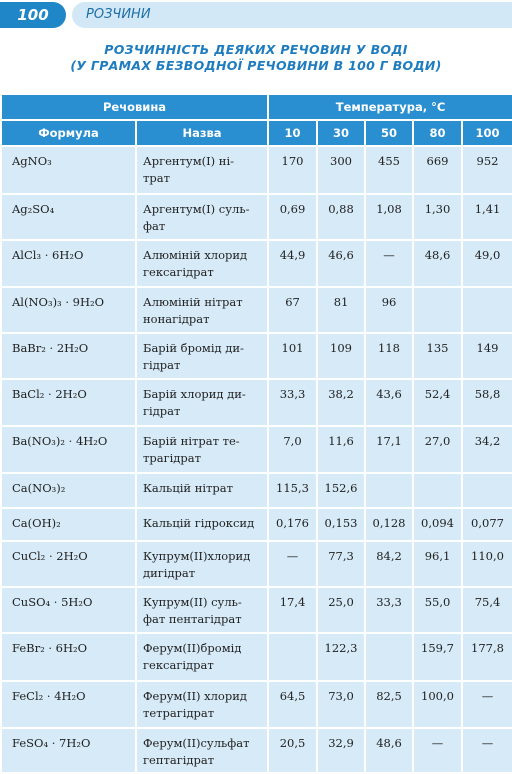 The width and height of the screenshot is (512, 774). What do you see at coordinates (389, 310) in the screenshot?
I see `solubility-cell: 96` at bounding box center [389, 310].